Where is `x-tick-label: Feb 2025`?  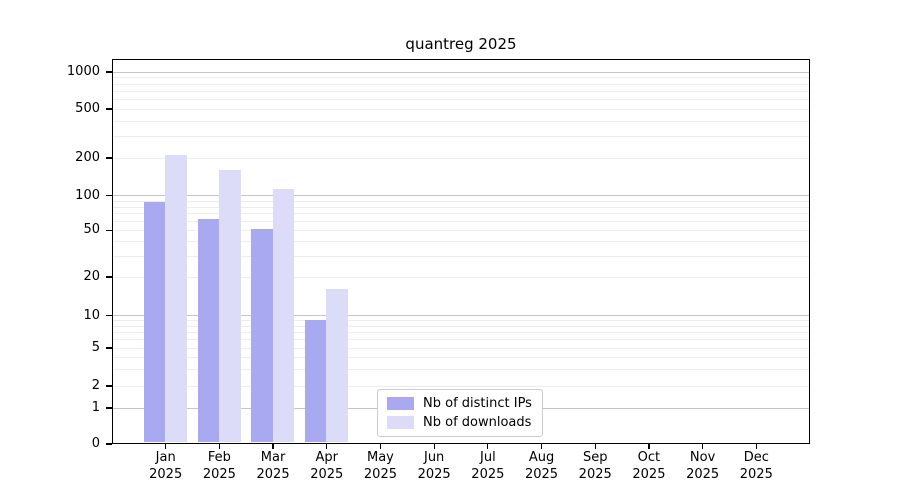 x-tick-label: Feb 2025 is located at coordinates (219, 466).